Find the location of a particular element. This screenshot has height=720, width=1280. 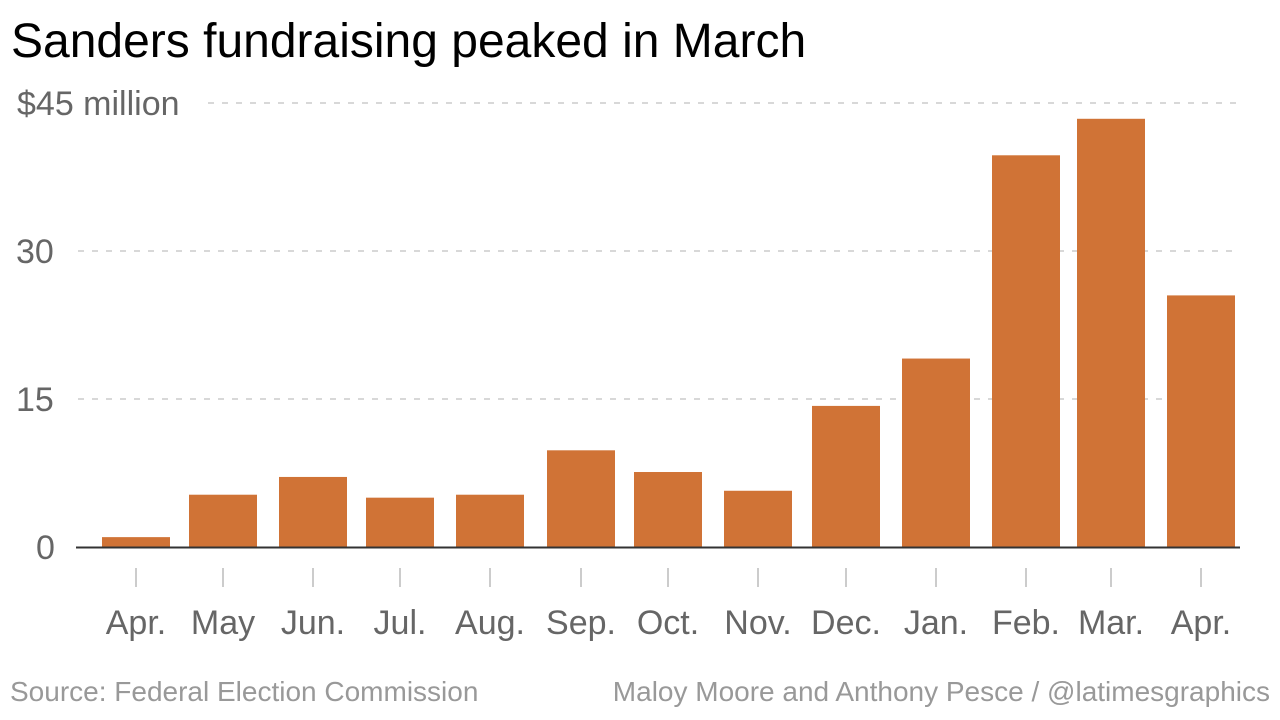

chart-title: Sanders fundraising peaked in March is located at coordinates (409, 41).